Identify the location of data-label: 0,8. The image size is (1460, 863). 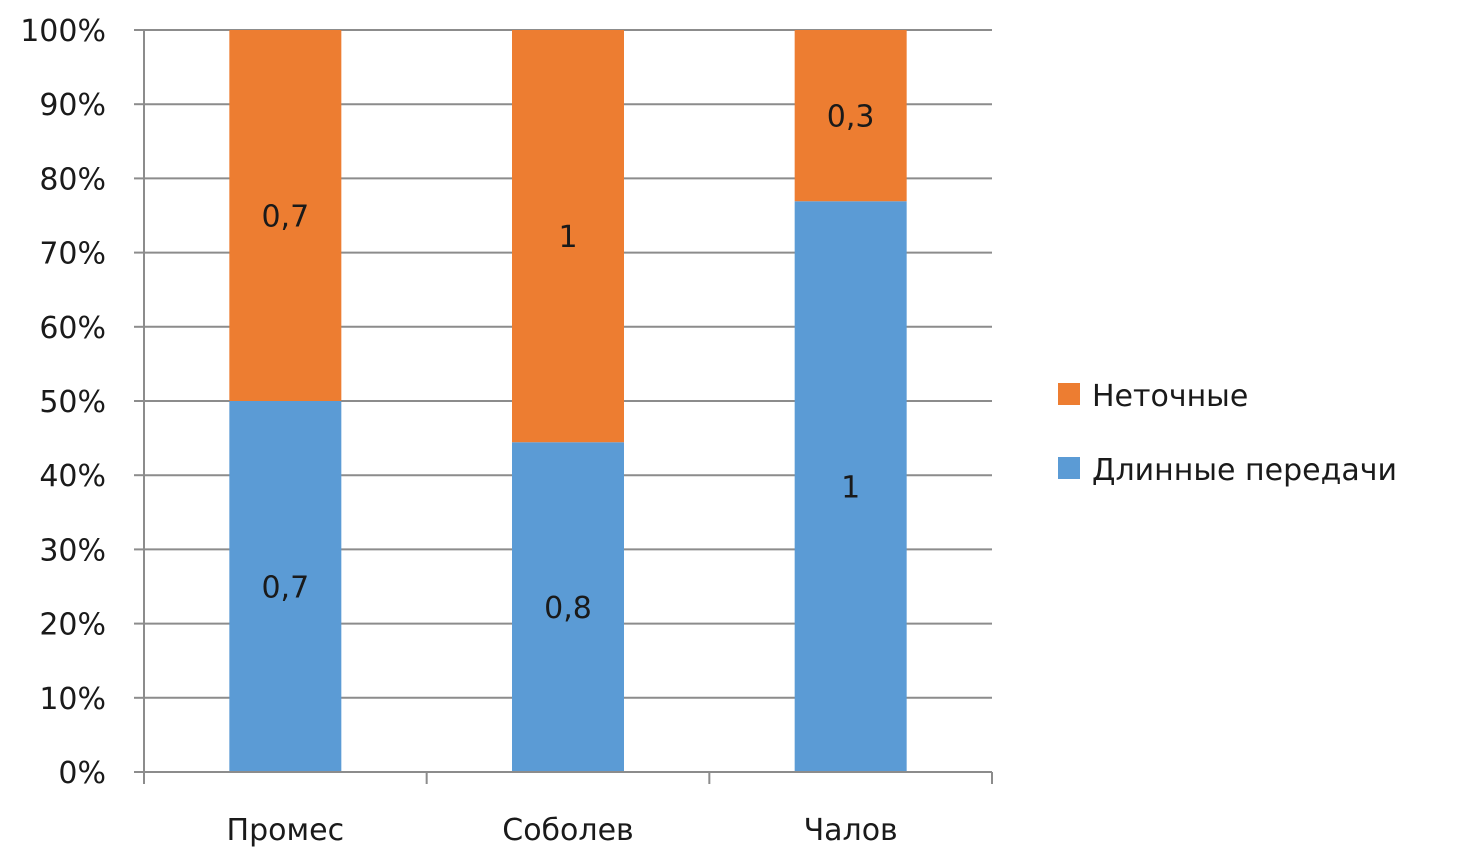
(568, 608).